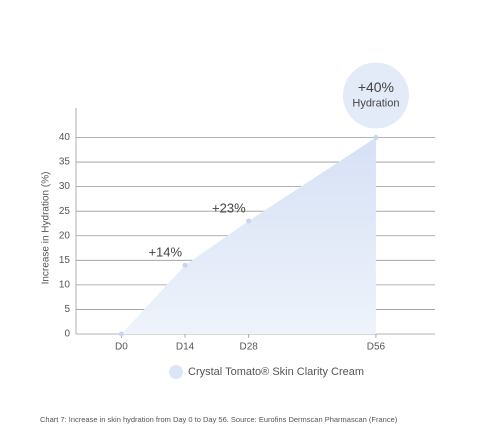 The height and width of the screenshot is (438, 500). What do you see at coordinates (65, 186) in the screenshot?
I see `y-tick-label: 30` at bounding box center [65, 186].